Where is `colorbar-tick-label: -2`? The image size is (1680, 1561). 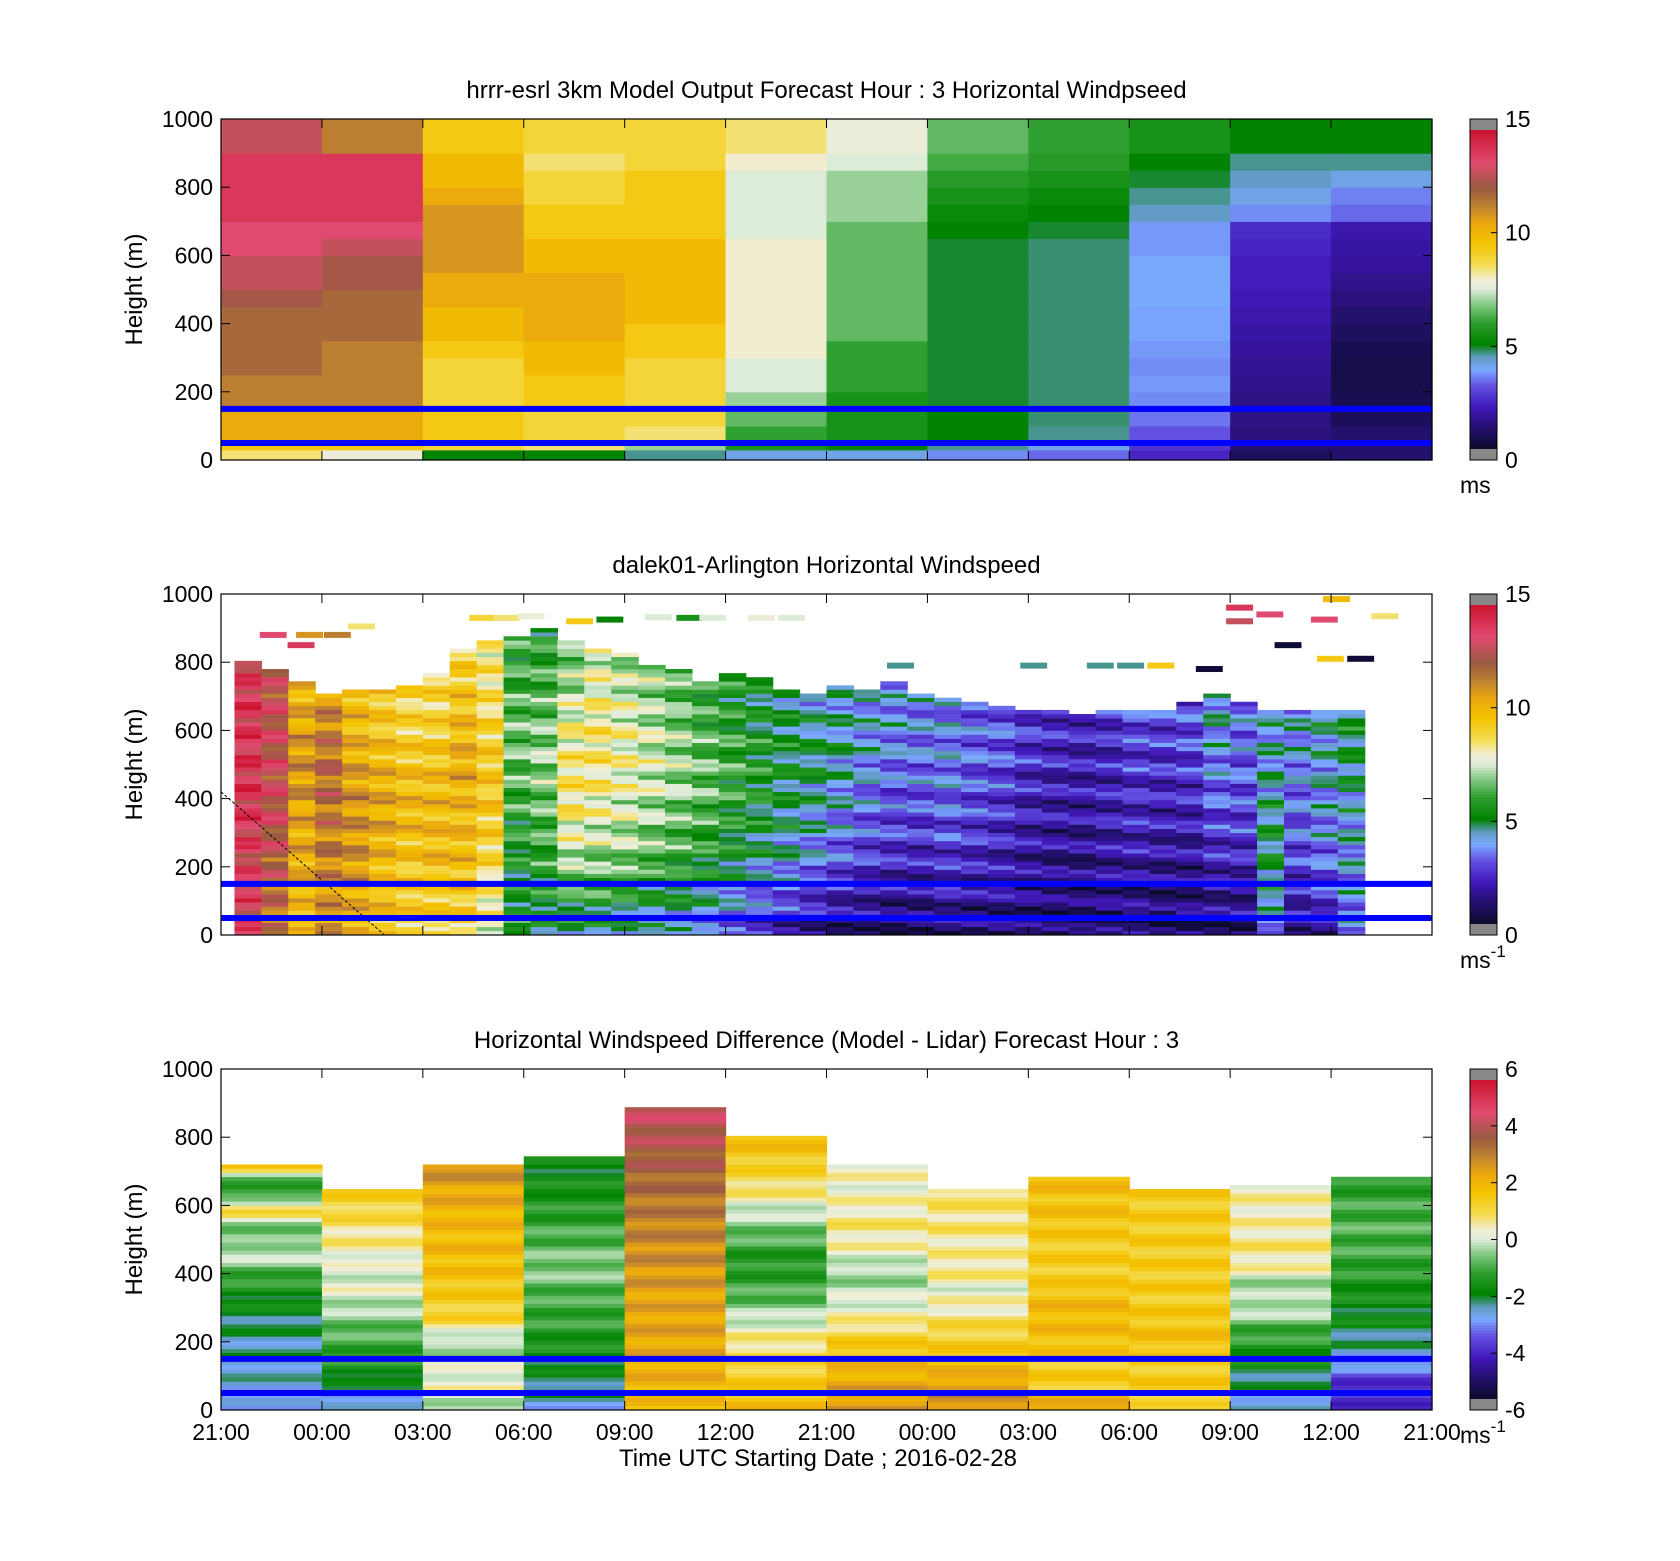
colorbar-tick-label: -2 is located at coordinates (1515, 1296).